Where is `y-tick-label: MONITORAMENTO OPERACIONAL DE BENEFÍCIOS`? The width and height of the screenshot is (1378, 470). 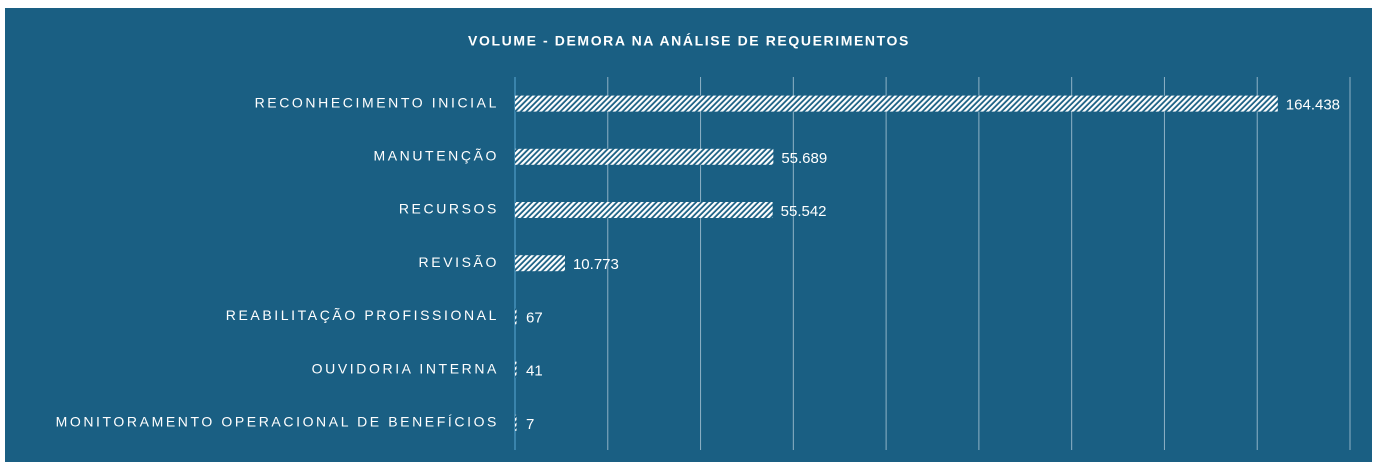
y-tick-label: MONITORAMENTO OPERACIONAL DE BENEFÍCIOS is located at coordinates (277, 422).